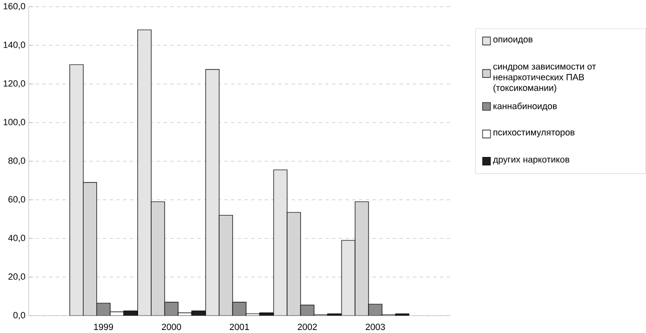 Image resolution: width=646 pixels, height=333 pixels. What do you see at coordinates (15, 84) in the screenshot?
I see `y-tick-label: 120,0` at bounding box center [15, 84].